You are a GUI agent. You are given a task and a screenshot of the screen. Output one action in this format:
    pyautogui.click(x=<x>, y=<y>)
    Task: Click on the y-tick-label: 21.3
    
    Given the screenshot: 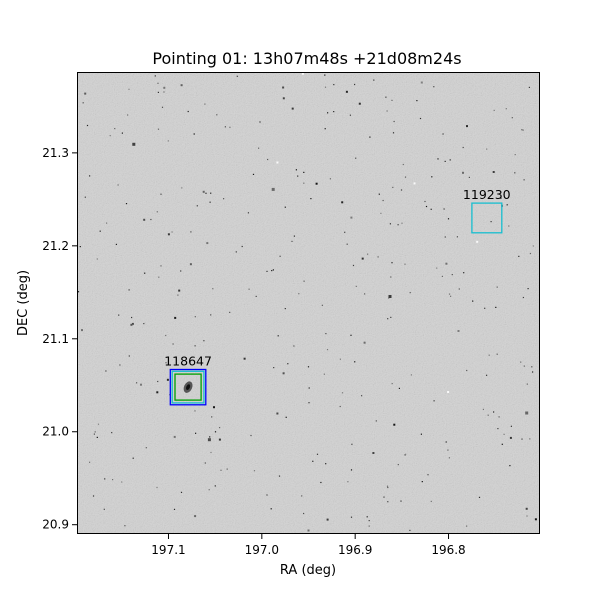 What is the action you would take?
    pyautogui.click(x=55, y=153)
    